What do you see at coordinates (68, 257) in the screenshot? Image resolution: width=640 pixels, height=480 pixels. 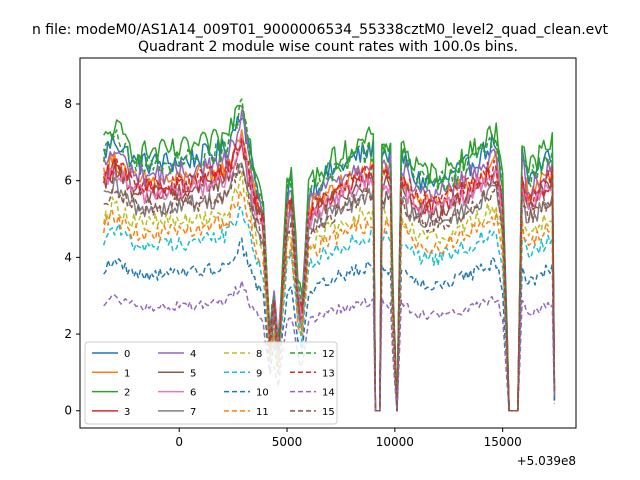 I see `y-tick-label: 4` at bounding box center [68, 257].